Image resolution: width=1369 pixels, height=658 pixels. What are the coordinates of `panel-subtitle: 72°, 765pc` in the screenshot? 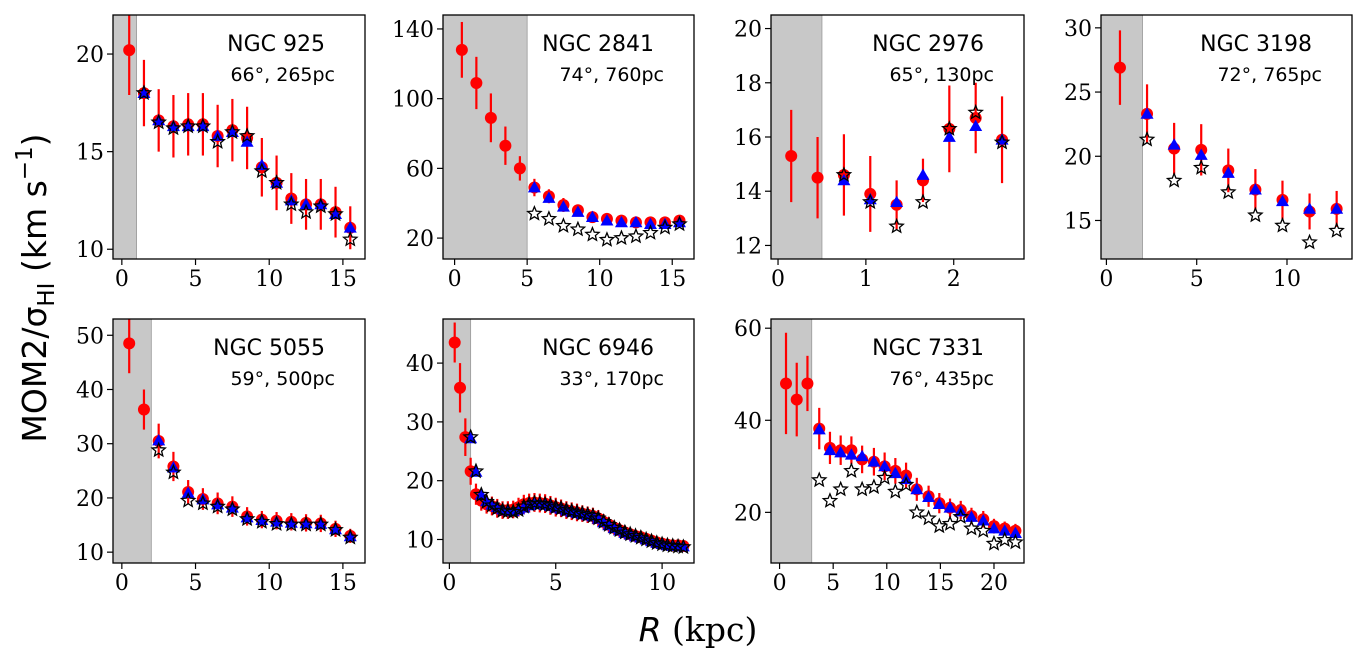 It's located at (1269, 75).